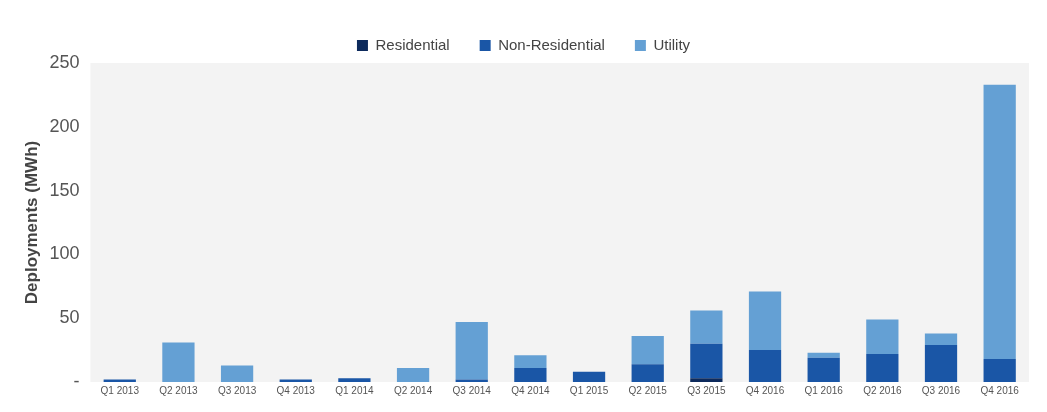  I want to click on y-tick-label: 250, so click(64, 61).